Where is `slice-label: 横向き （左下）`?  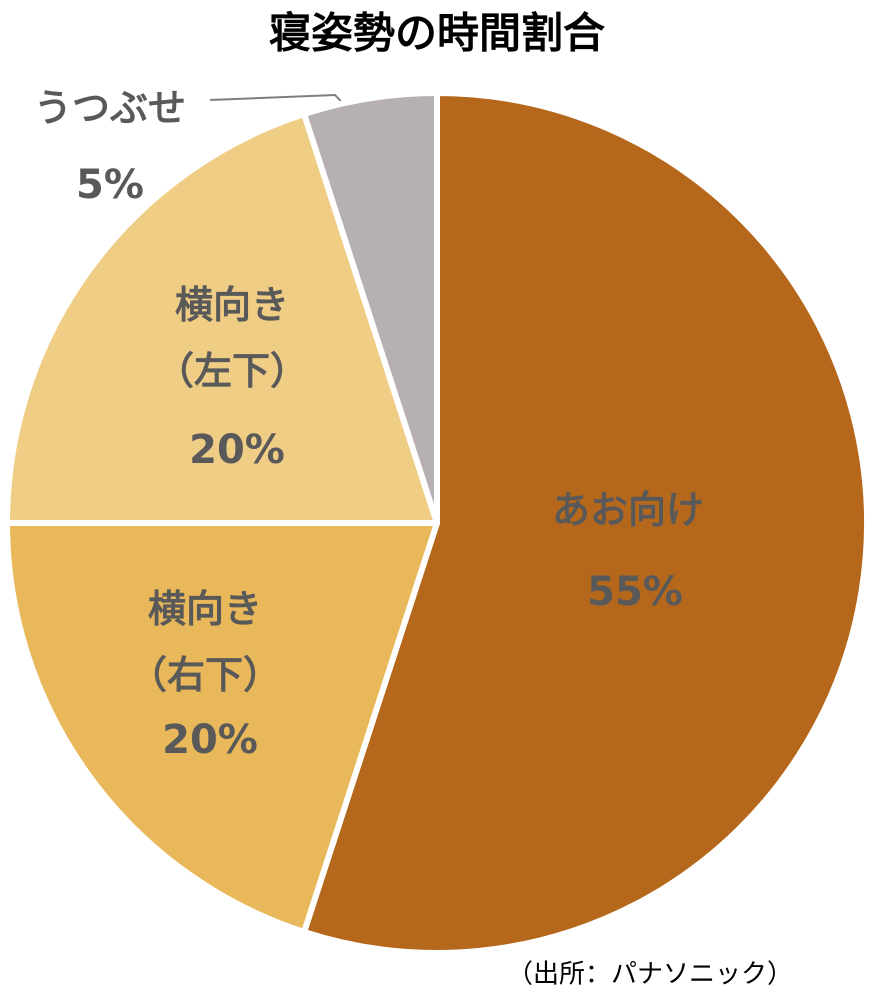 slice-label: 横向き （左下） is located at coordinates (232, 338).